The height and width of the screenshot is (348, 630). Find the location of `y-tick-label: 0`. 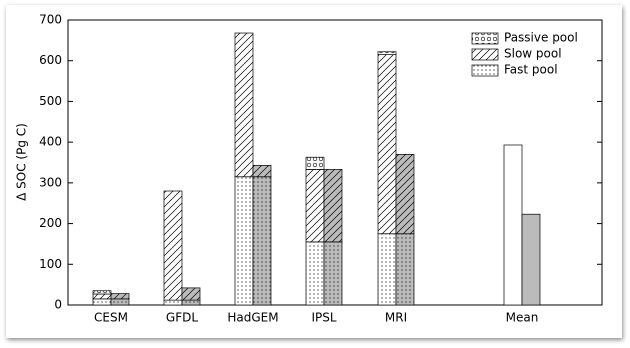

y-tick-label: 0 is located at coordinates (58, 305).